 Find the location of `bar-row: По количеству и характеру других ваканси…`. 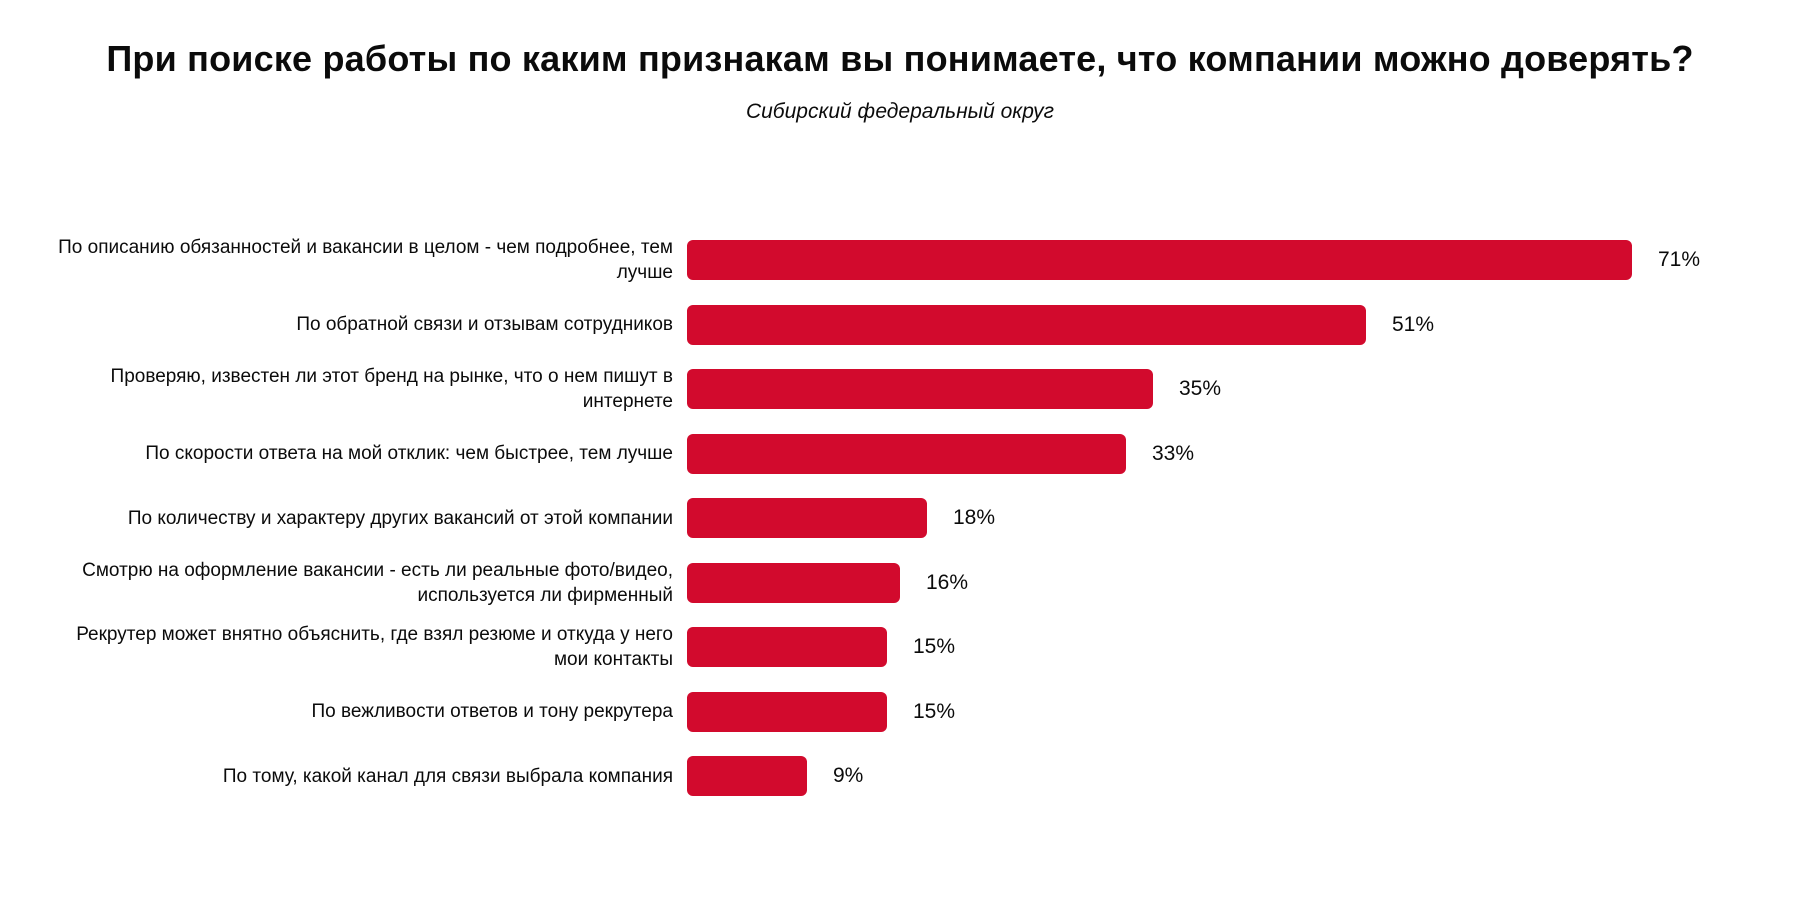

bar-row: По количеству и характеру других ваканси… is located at coordinates (903, 518).